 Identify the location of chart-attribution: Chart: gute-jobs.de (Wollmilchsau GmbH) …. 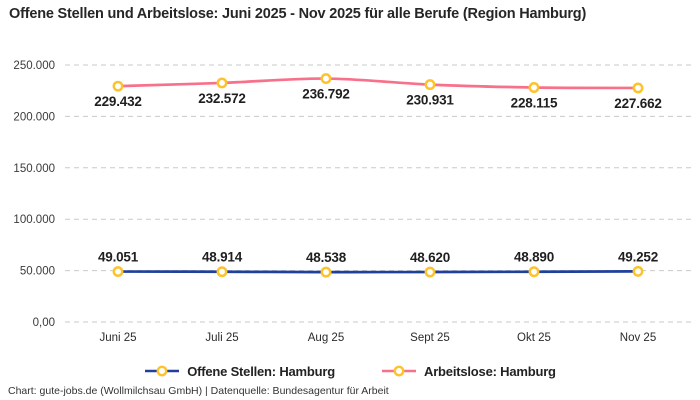
(198, 391).